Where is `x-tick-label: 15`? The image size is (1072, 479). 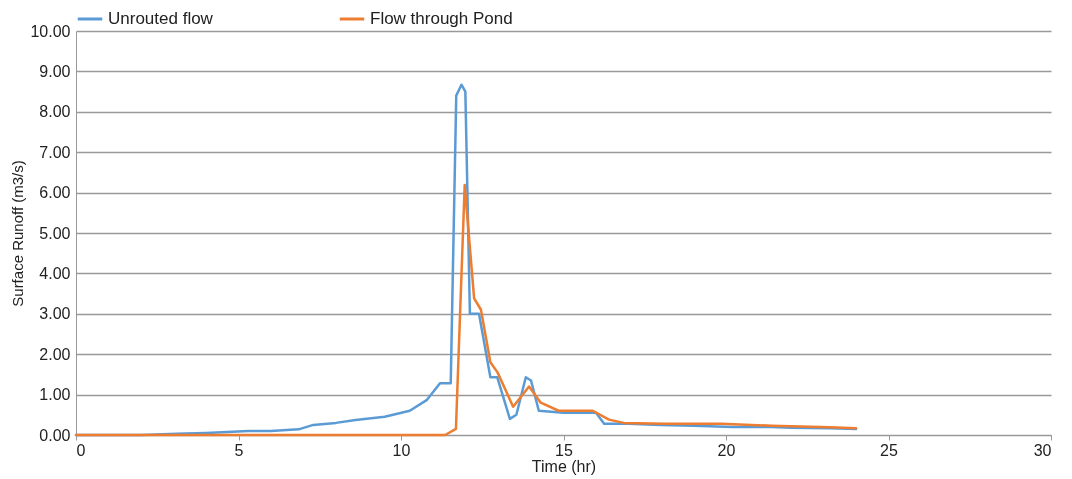 x-tick-label: 15 is located at coordinates (564, 450).